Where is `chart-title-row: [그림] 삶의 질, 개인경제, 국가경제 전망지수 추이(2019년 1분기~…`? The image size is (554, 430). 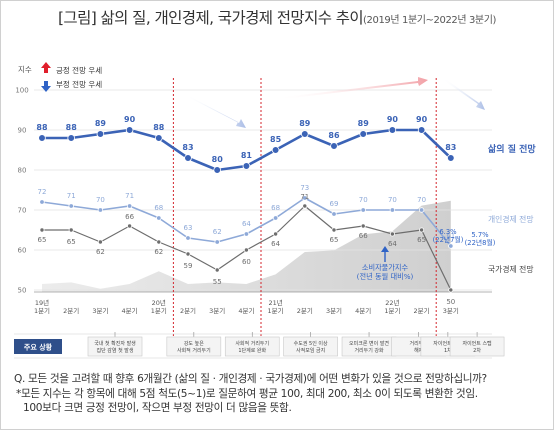
chart-title-row: [그림] 삶의 질, 개인경제, 국가경제 전망지수 추이(2019년 1분기~… is located at coordinates (277, 17).